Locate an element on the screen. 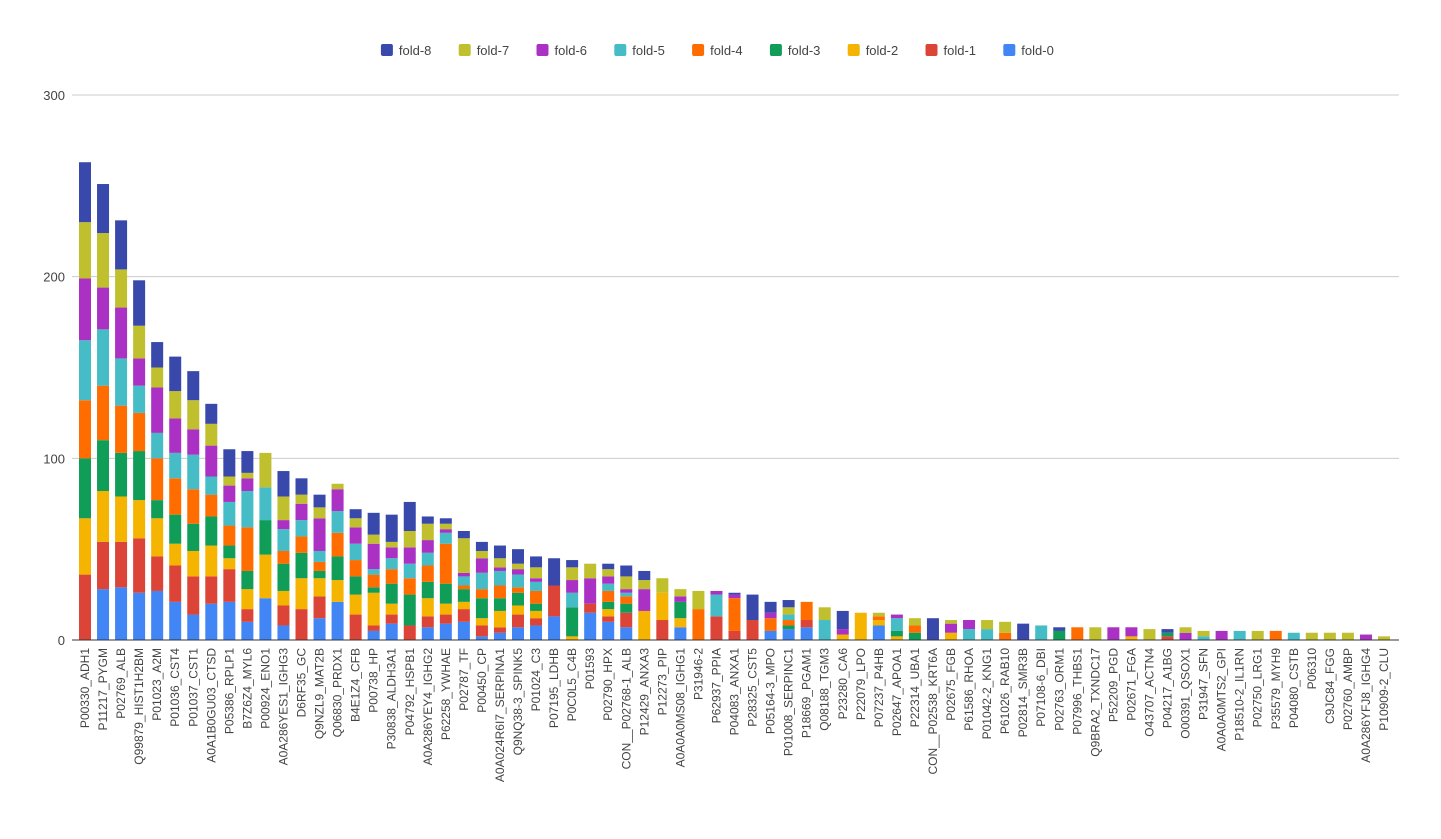 The image size is (1441, 839). x-tick-label: P01036_CST4 is located at coordinates (175, 687).